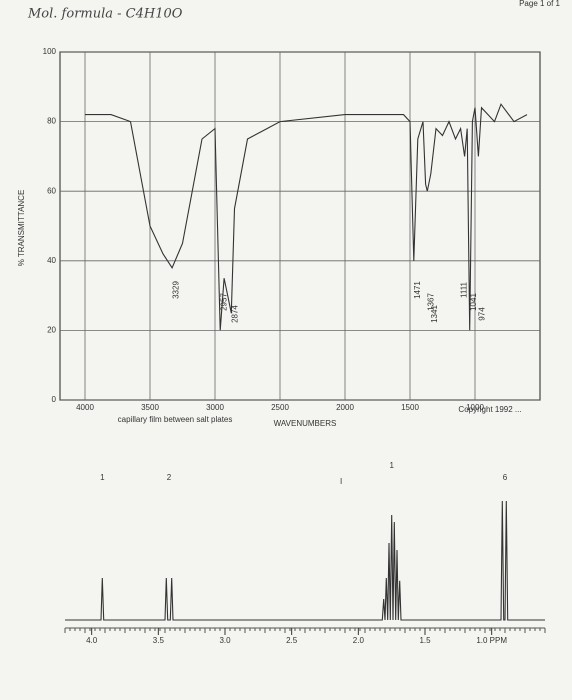 The height and width of the screenshot is (700, 572). What do you see at coordinates (169, 477) in the screenshot?
I see `integral-label: 2` at bounding box center [169, 477].